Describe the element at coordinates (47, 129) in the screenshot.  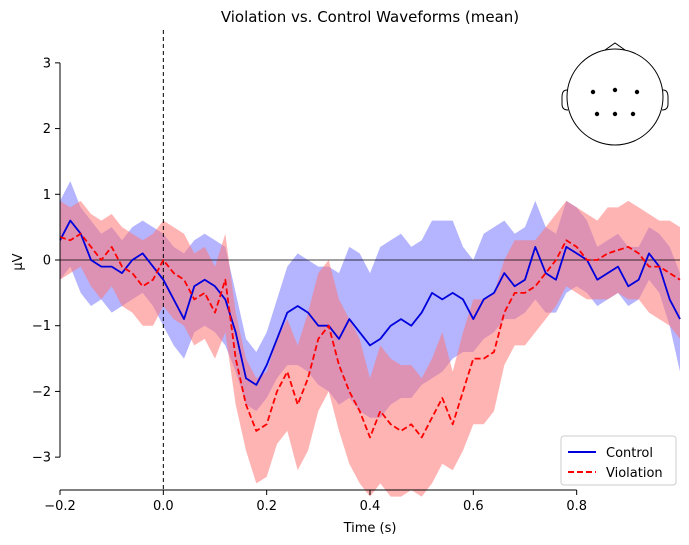
I see `y-tick-label: 2` at that location.